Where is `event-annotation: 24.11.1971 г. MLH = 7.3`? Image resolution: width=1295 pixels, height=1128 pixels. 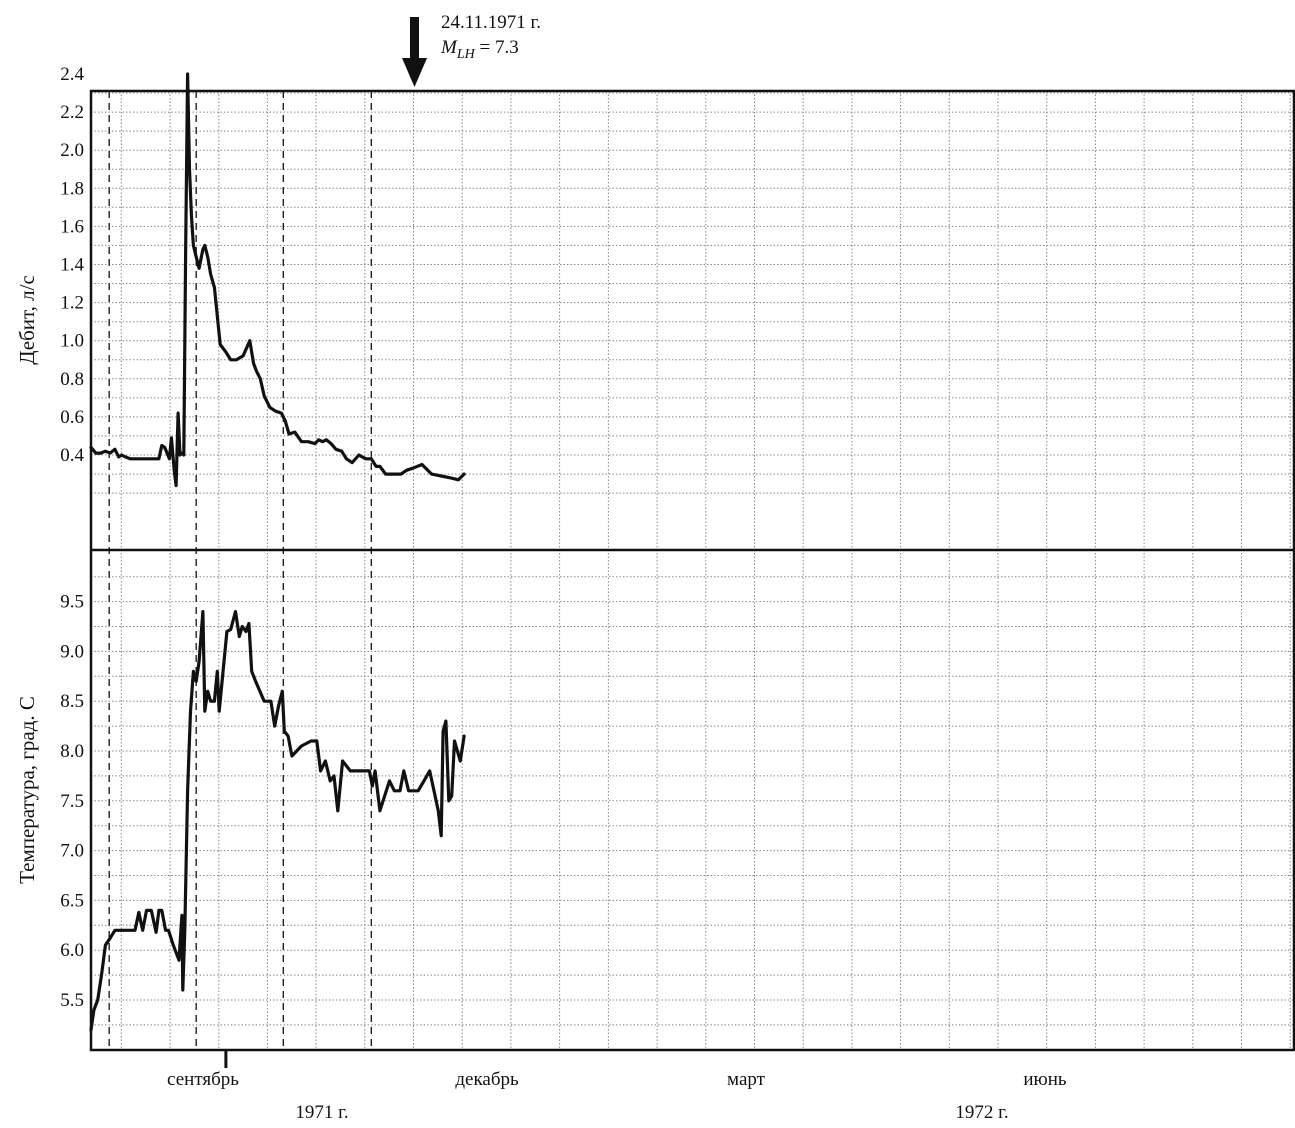
event-annotation: 24.11.1971 г. MLH = 7.3 is located at coordinates (471, 49).